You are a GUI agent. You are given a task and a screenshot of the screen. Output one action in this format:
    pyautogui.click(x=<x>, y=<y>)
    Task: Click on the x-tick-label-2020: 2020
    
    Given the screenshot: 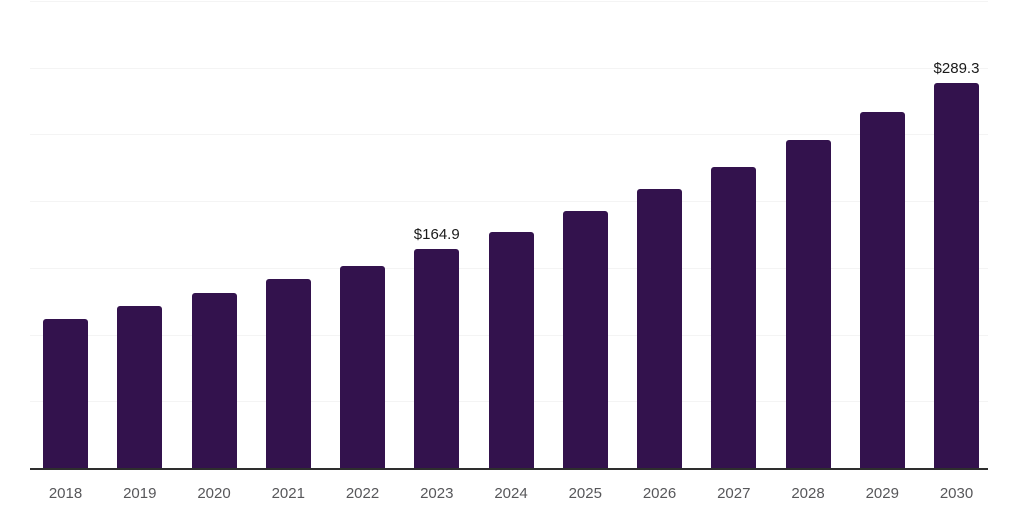 What is the action you would take?
    pyautogui.click(x=214, y=493)
    